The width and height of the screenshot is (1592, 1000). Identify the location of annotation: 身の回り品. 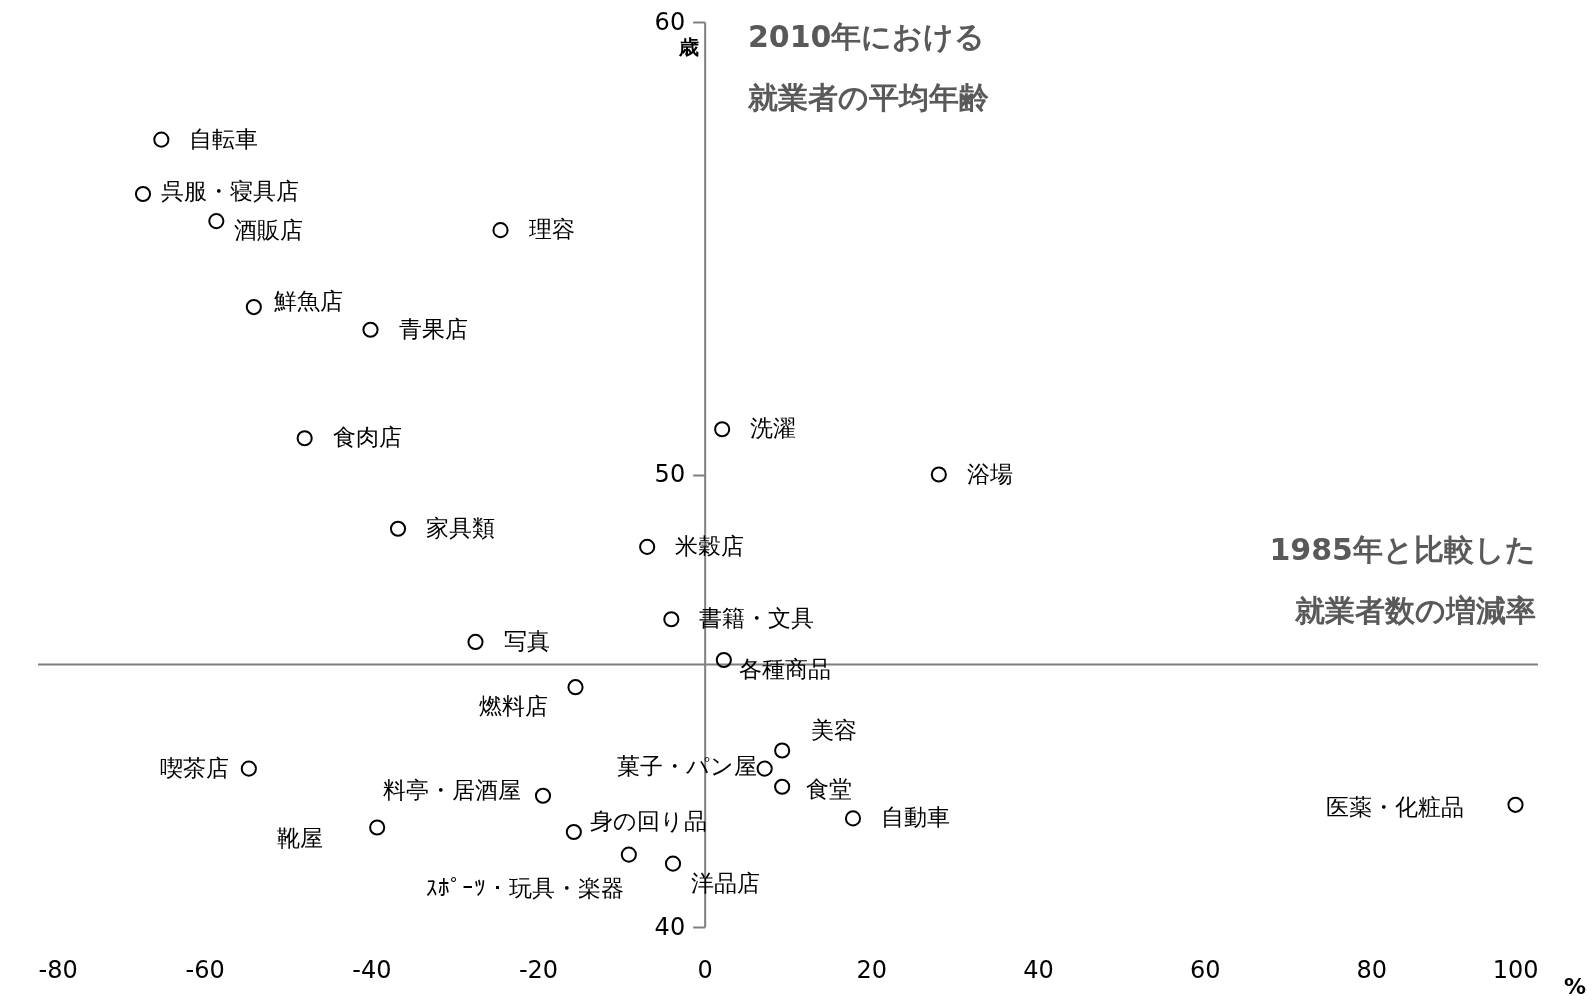
(648, 820).